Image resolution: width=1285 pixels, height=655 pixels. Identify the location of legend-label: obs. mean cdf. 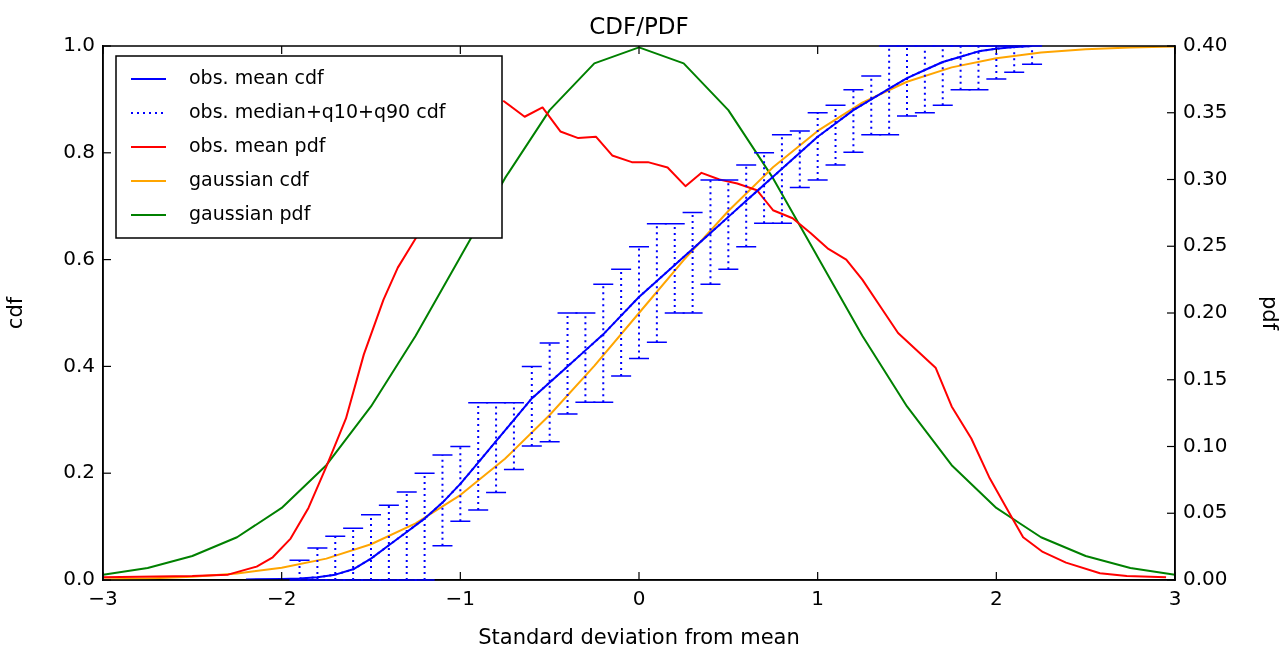
(257, 76).